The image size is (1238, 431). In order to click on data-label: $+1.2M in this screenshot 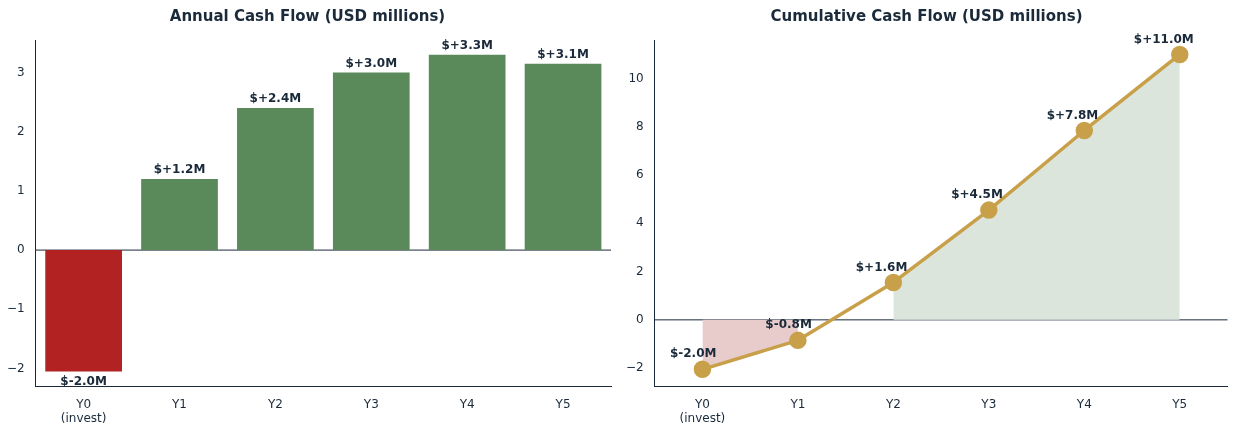, I will do `click(179, 169)`.